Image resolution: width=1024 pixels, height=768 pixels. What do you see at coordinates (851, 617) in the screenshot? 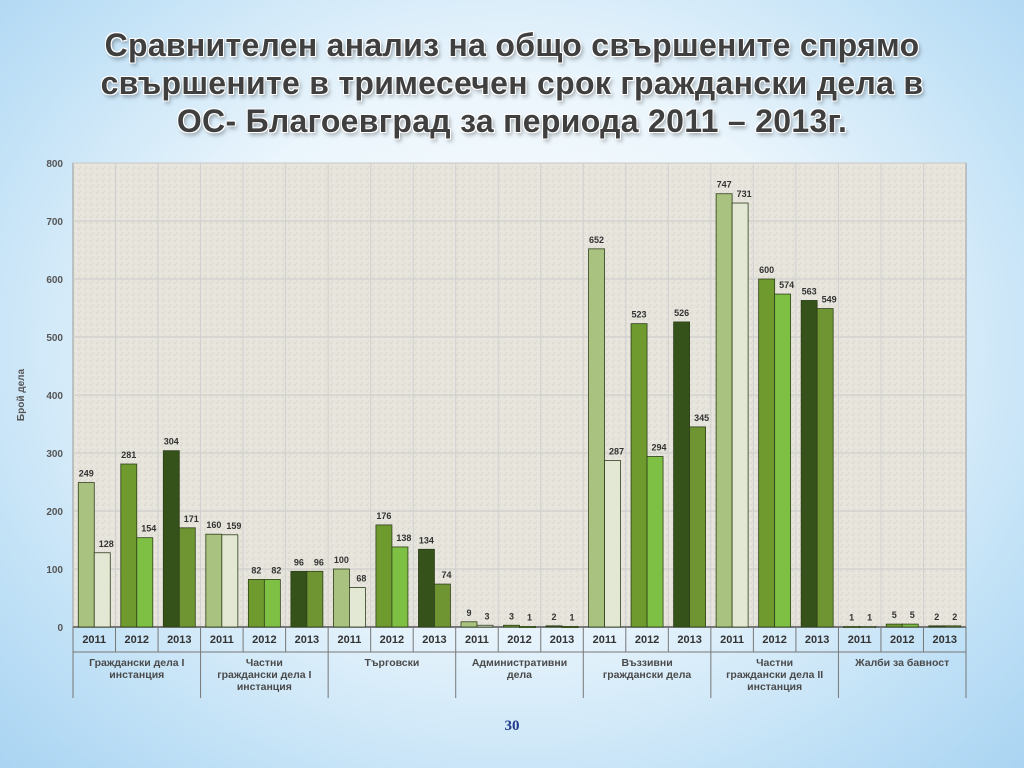
I see `data-label-total: 1` at bounding box center [851, 617].